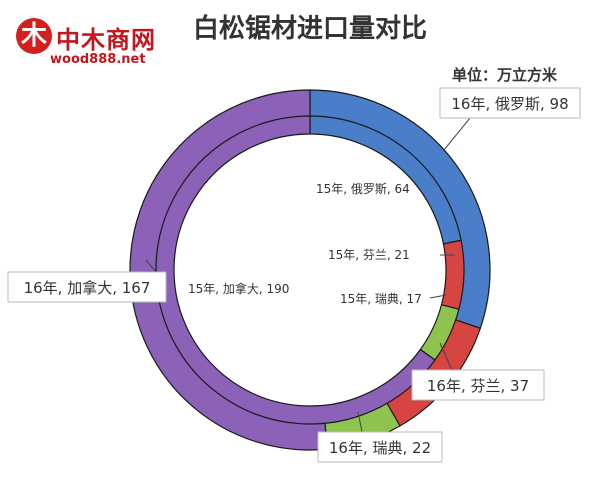 This screenshot has height=477, width=610. I want to click on data-label-outer-芬兰: 16年, 芬兰, 37, so click(478, 386).